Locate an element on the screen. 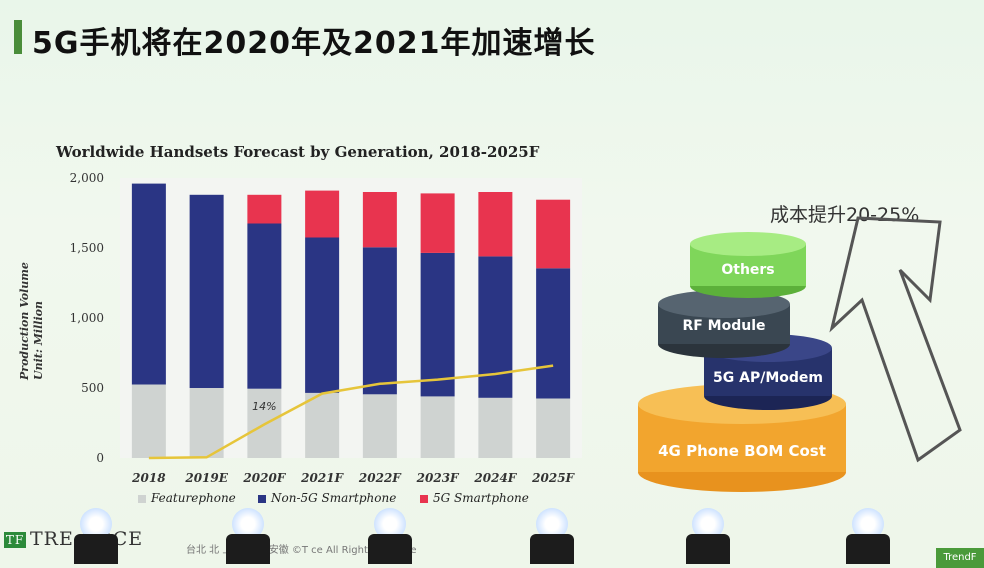 The width and height of the screenshot is (984, 568). x-tick-label: 2022F is located at coordinates (380, 478).